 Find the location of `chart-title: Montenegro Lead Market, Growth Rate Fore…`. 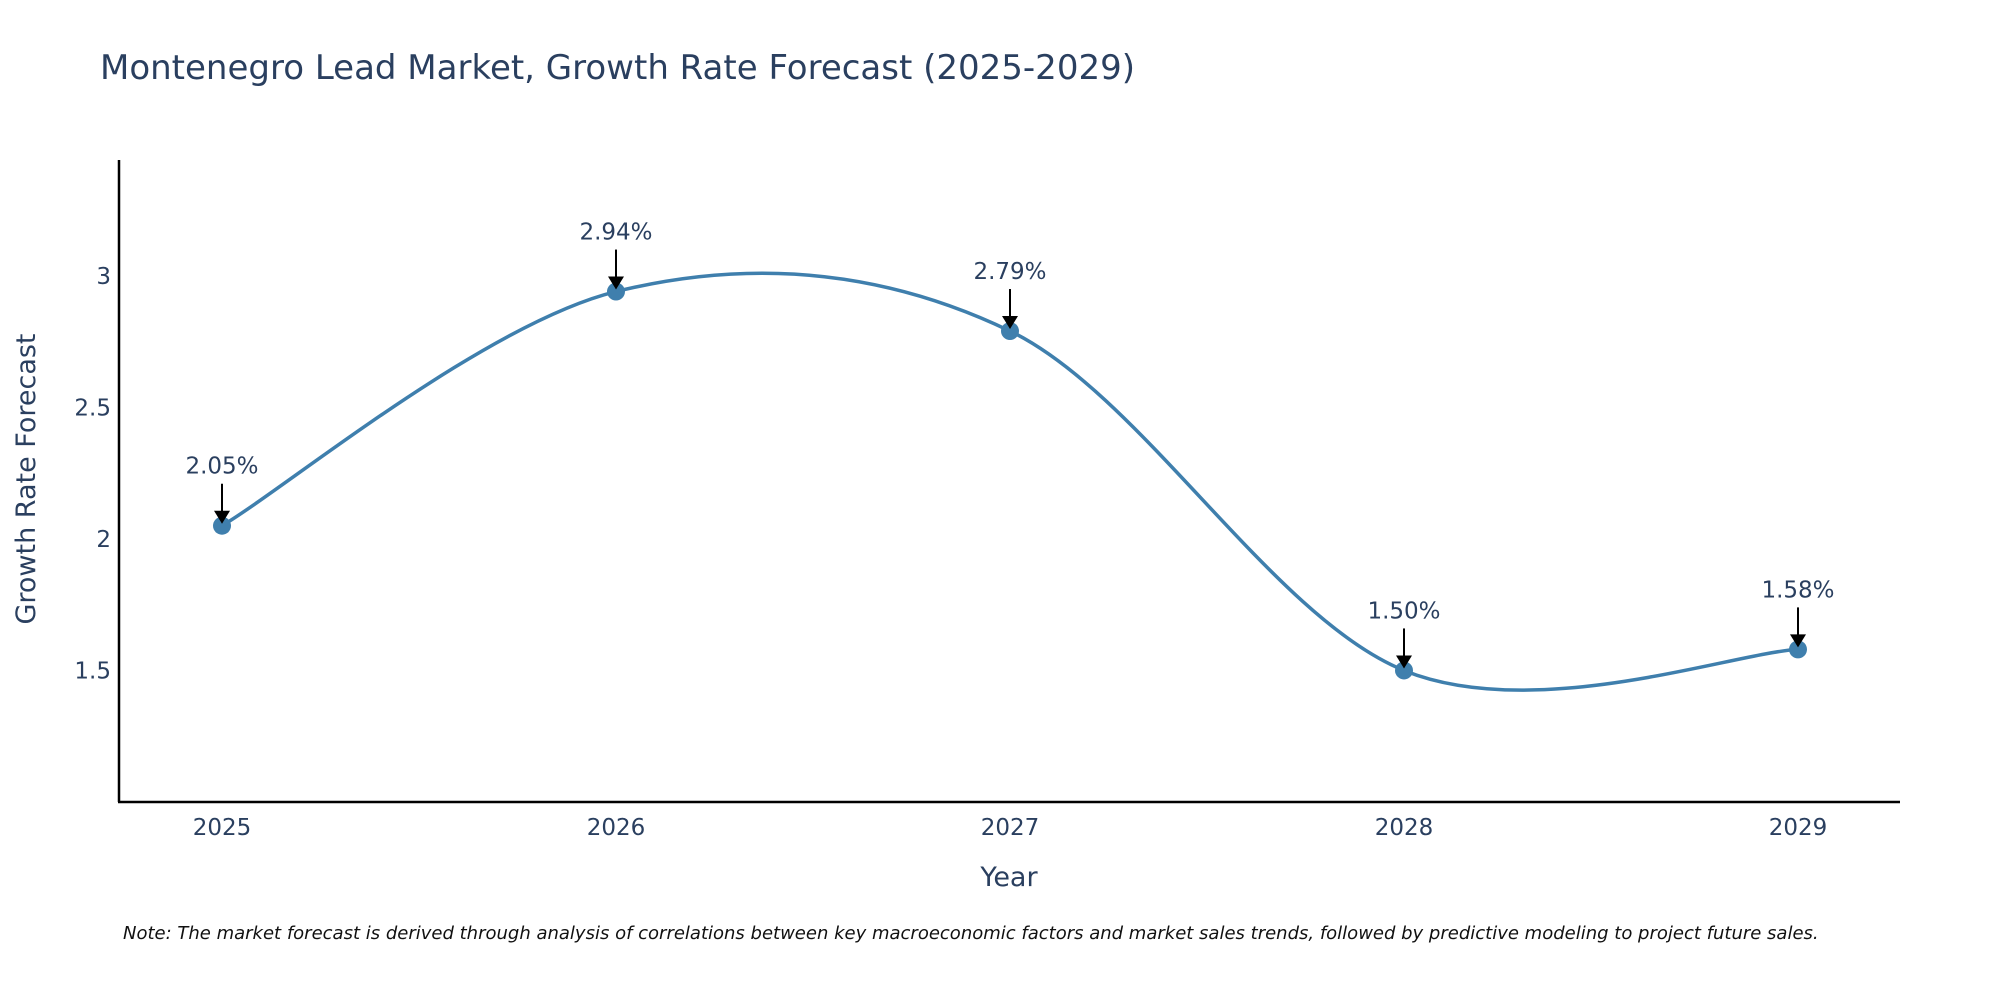

chart-title: Montenegro Lead Market, Growth Rate Fore… is located at coordinates (617, 68).